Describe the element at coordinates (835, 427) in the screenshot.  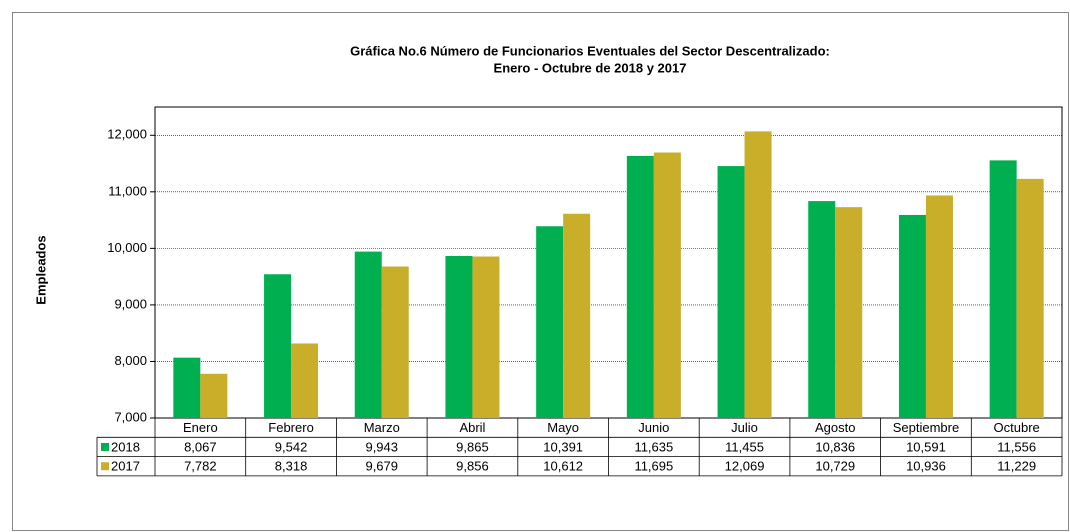
I see `x-tick-label: Agosto` at that location.